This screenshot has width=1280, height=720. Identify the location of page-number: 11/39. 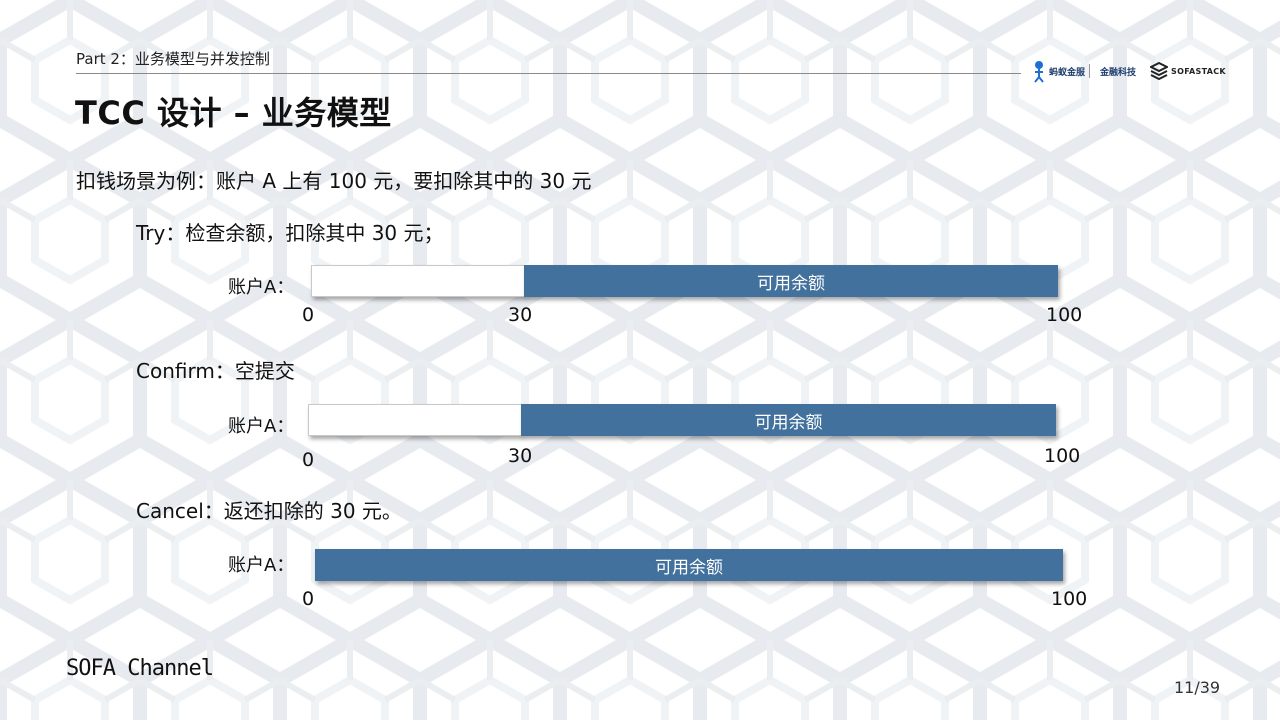
(1197, 687).